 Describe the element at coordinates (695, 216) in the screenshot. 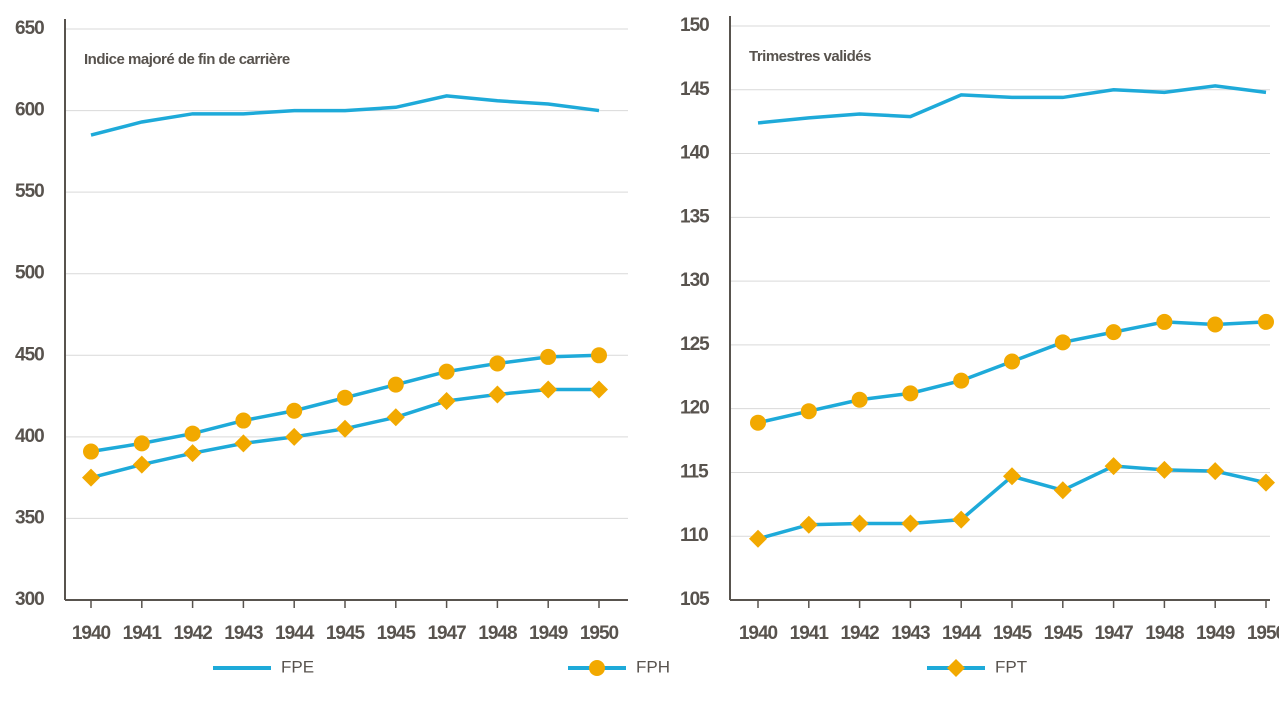

I see `y-tick-label: 135` at that location.